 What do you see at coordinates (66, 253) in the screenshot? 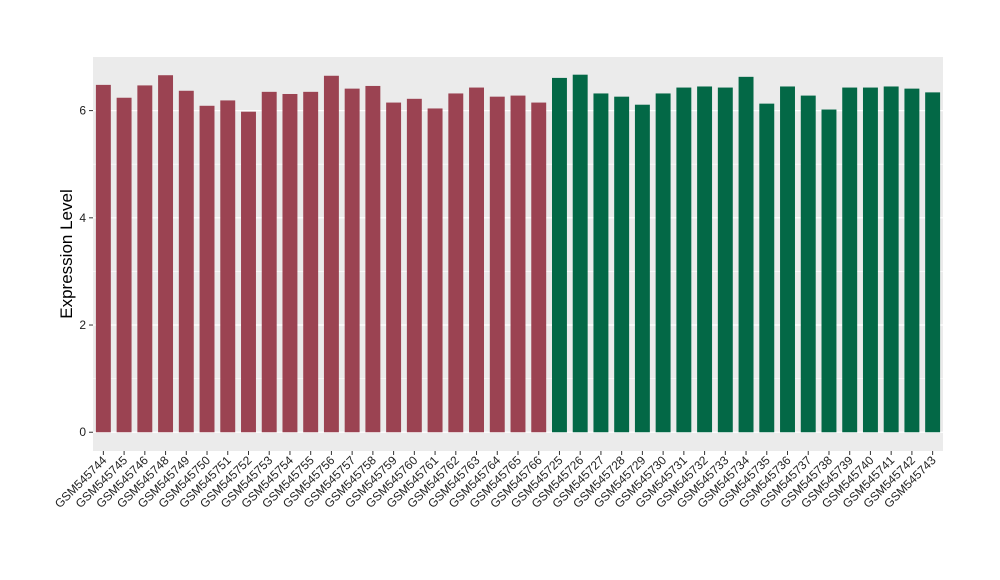
I see `y-axis-title: Expression Level` at bounding box center [66, 253].